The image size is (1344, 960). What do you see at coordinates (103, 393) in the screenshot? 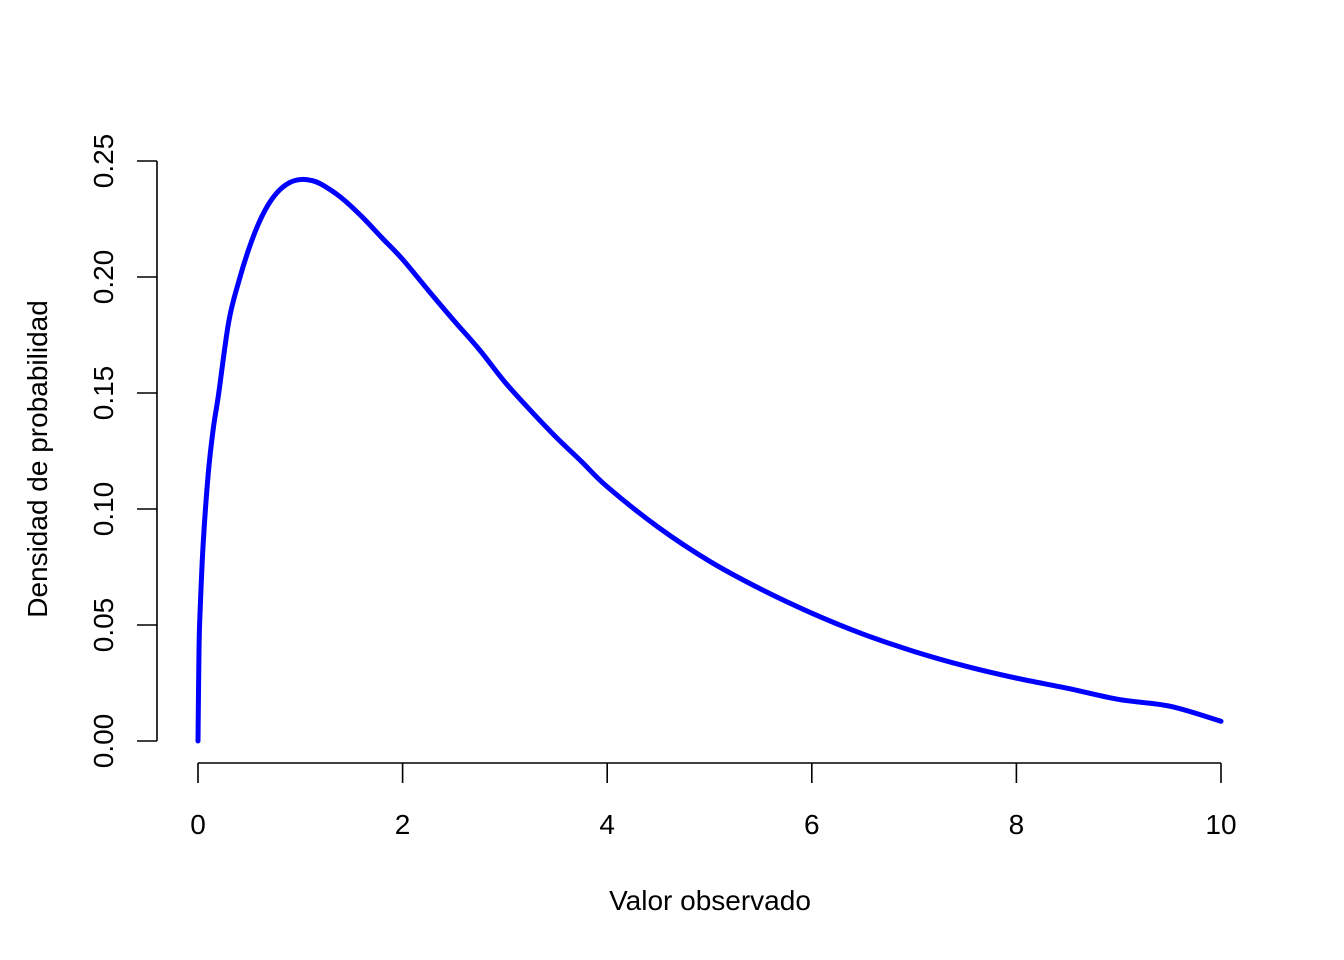
I see `y-tick-label: 0.15` at bounding box center [103, 393].